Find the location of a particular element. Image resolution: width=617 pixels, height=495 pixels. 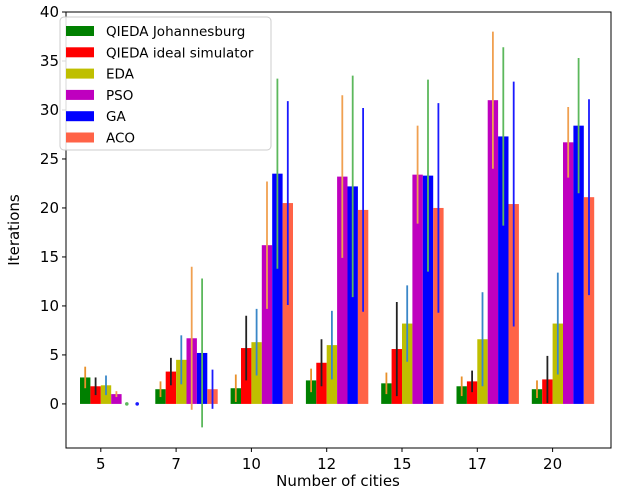

x-tick-label: 7 is located at coordinates (176, 464).